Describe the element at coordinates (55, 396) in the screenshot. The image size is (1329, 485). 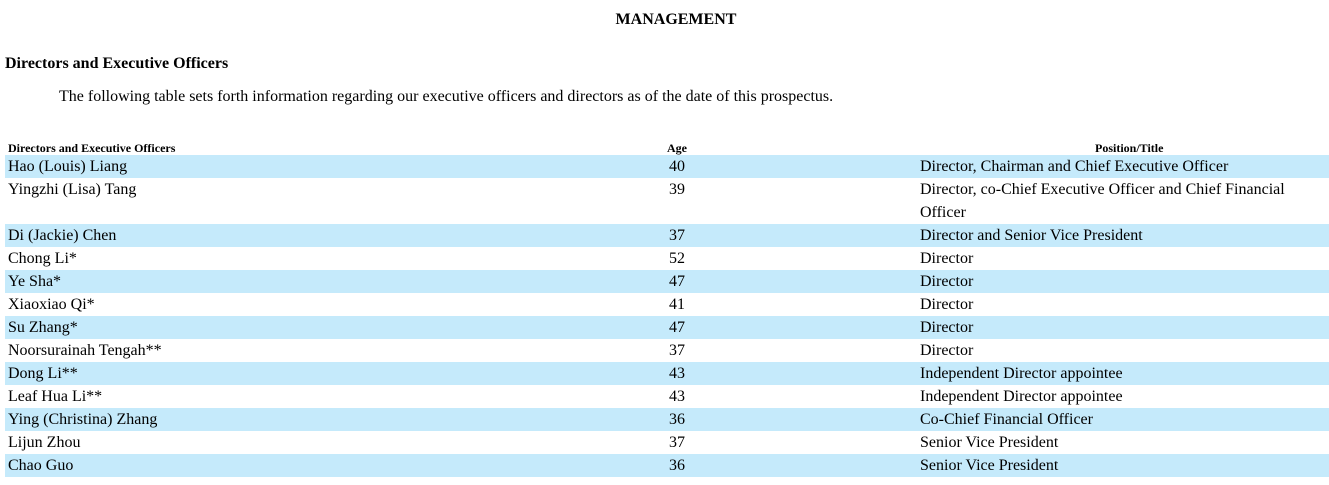
I see `cell-name: Leaf Hua Li**` at that location.